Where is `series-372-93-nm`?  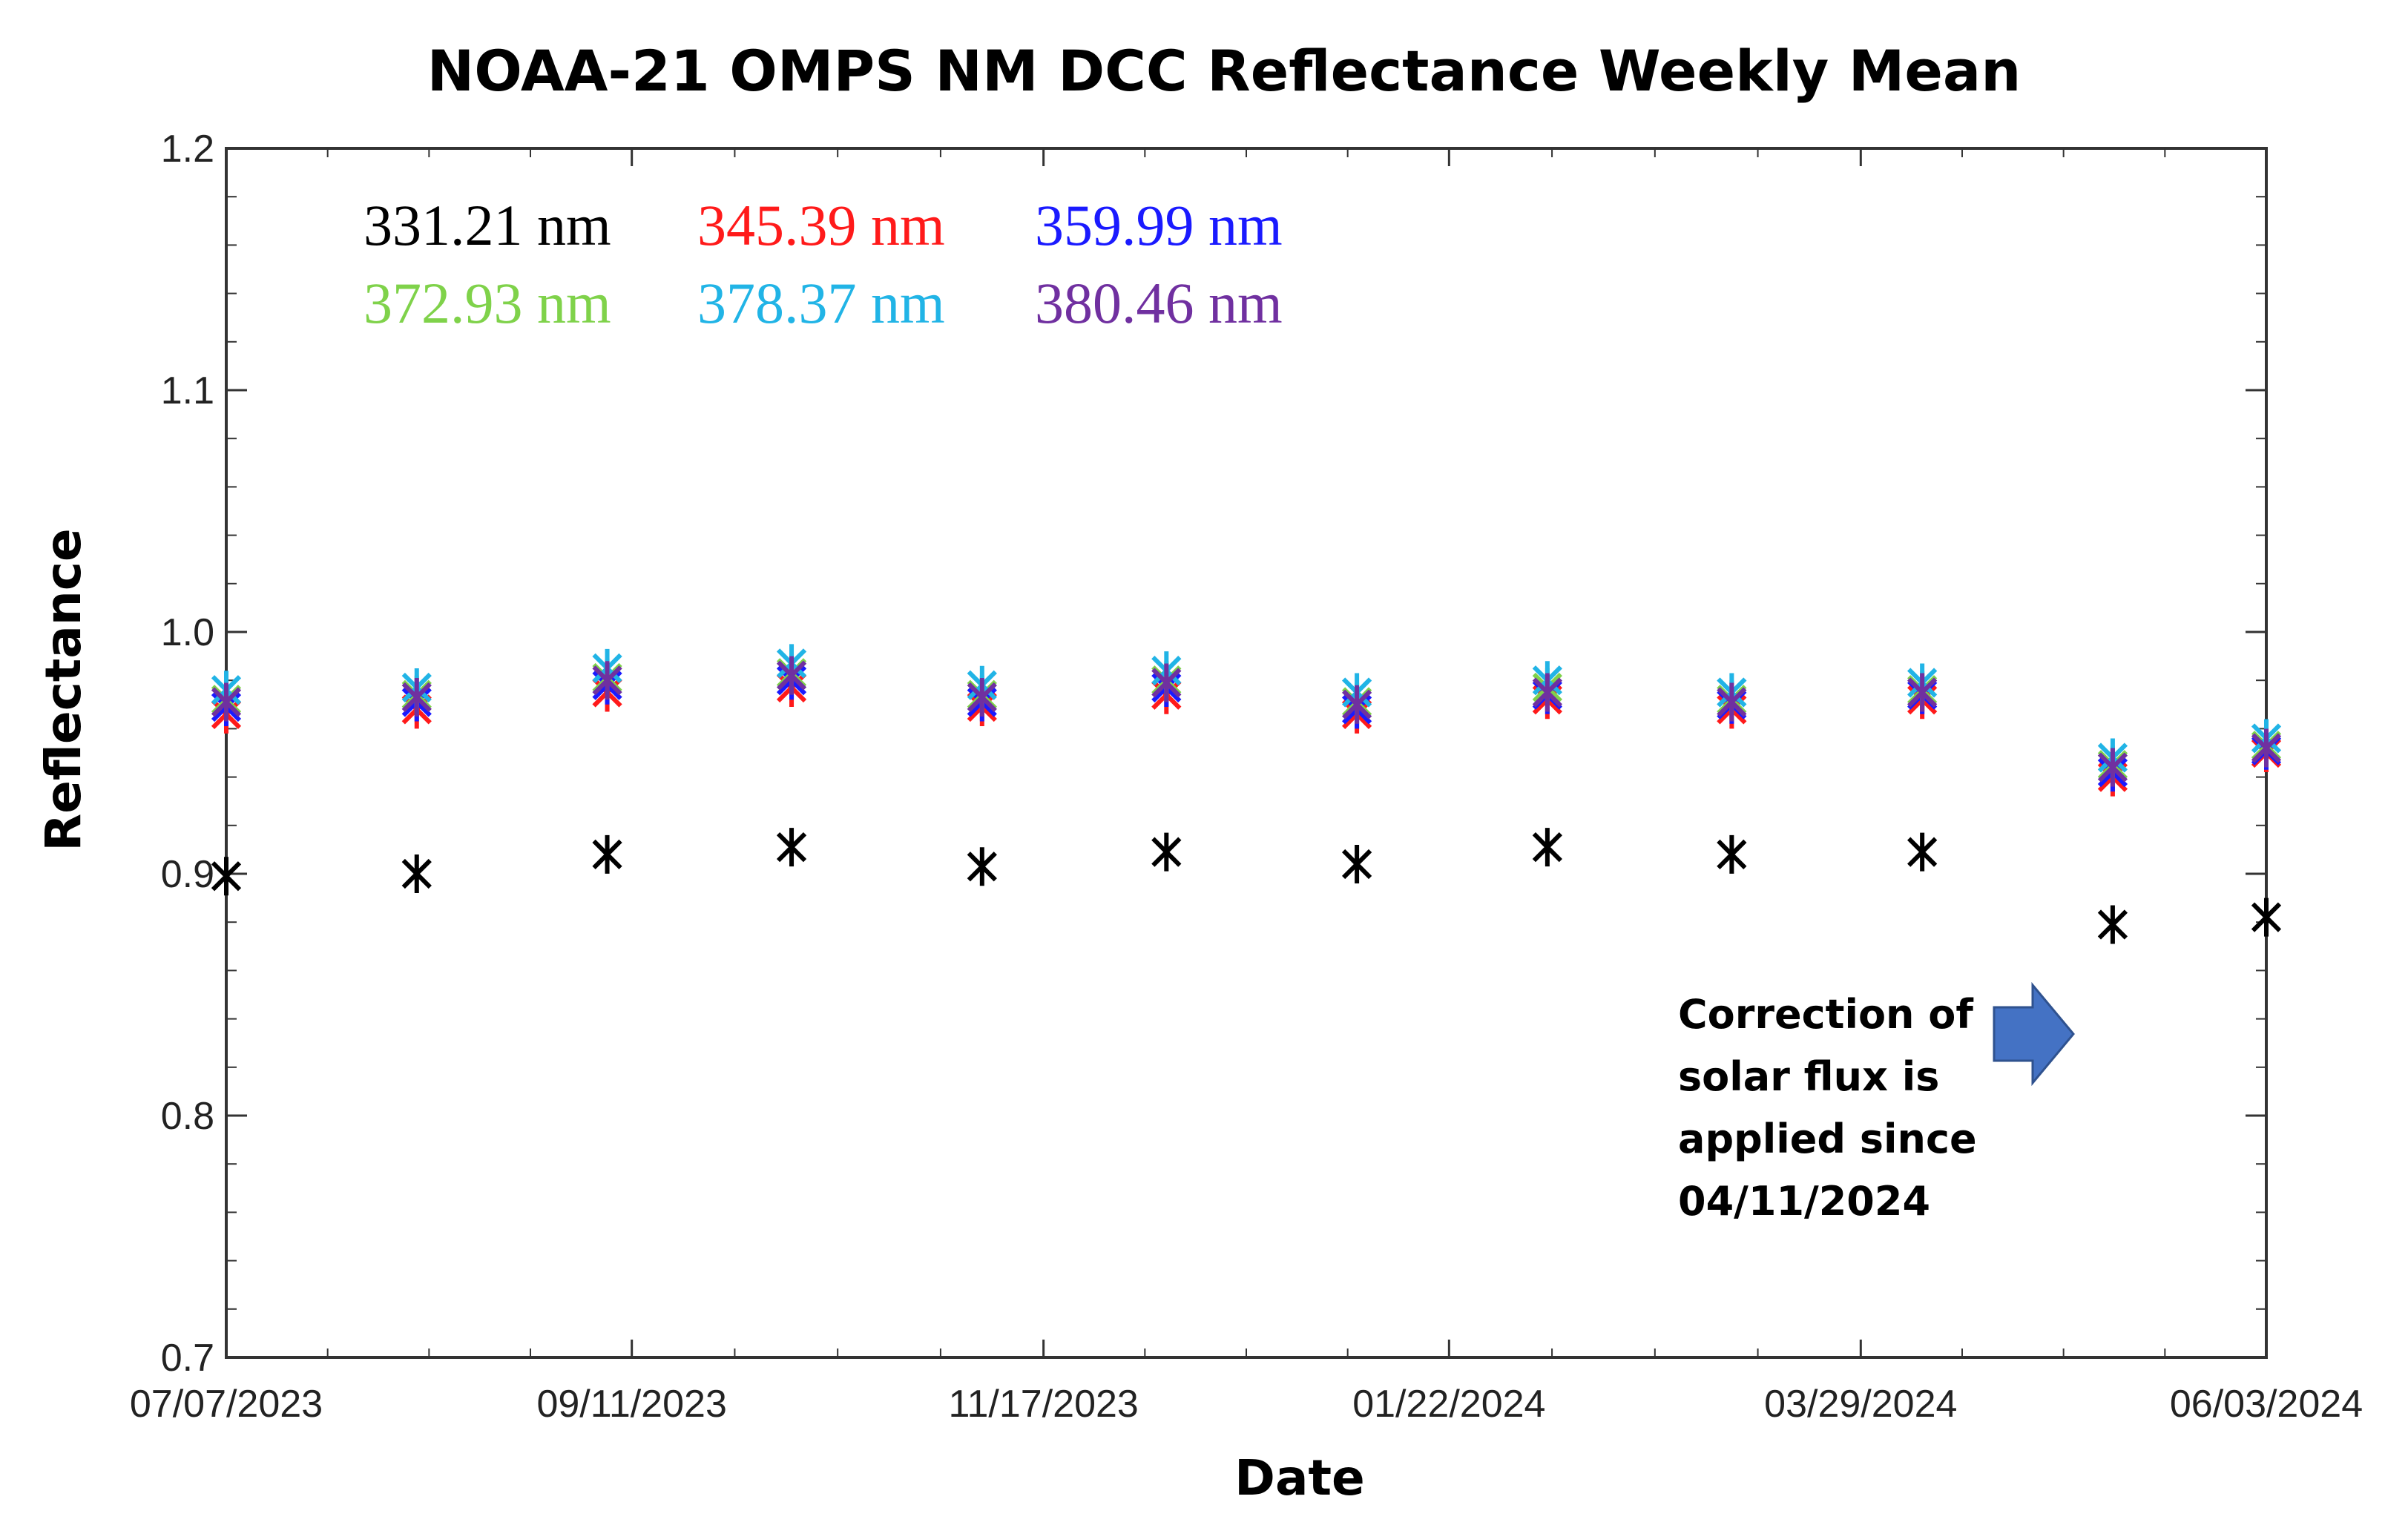
series-372-93-nm is located at coordinates (1246, 719).